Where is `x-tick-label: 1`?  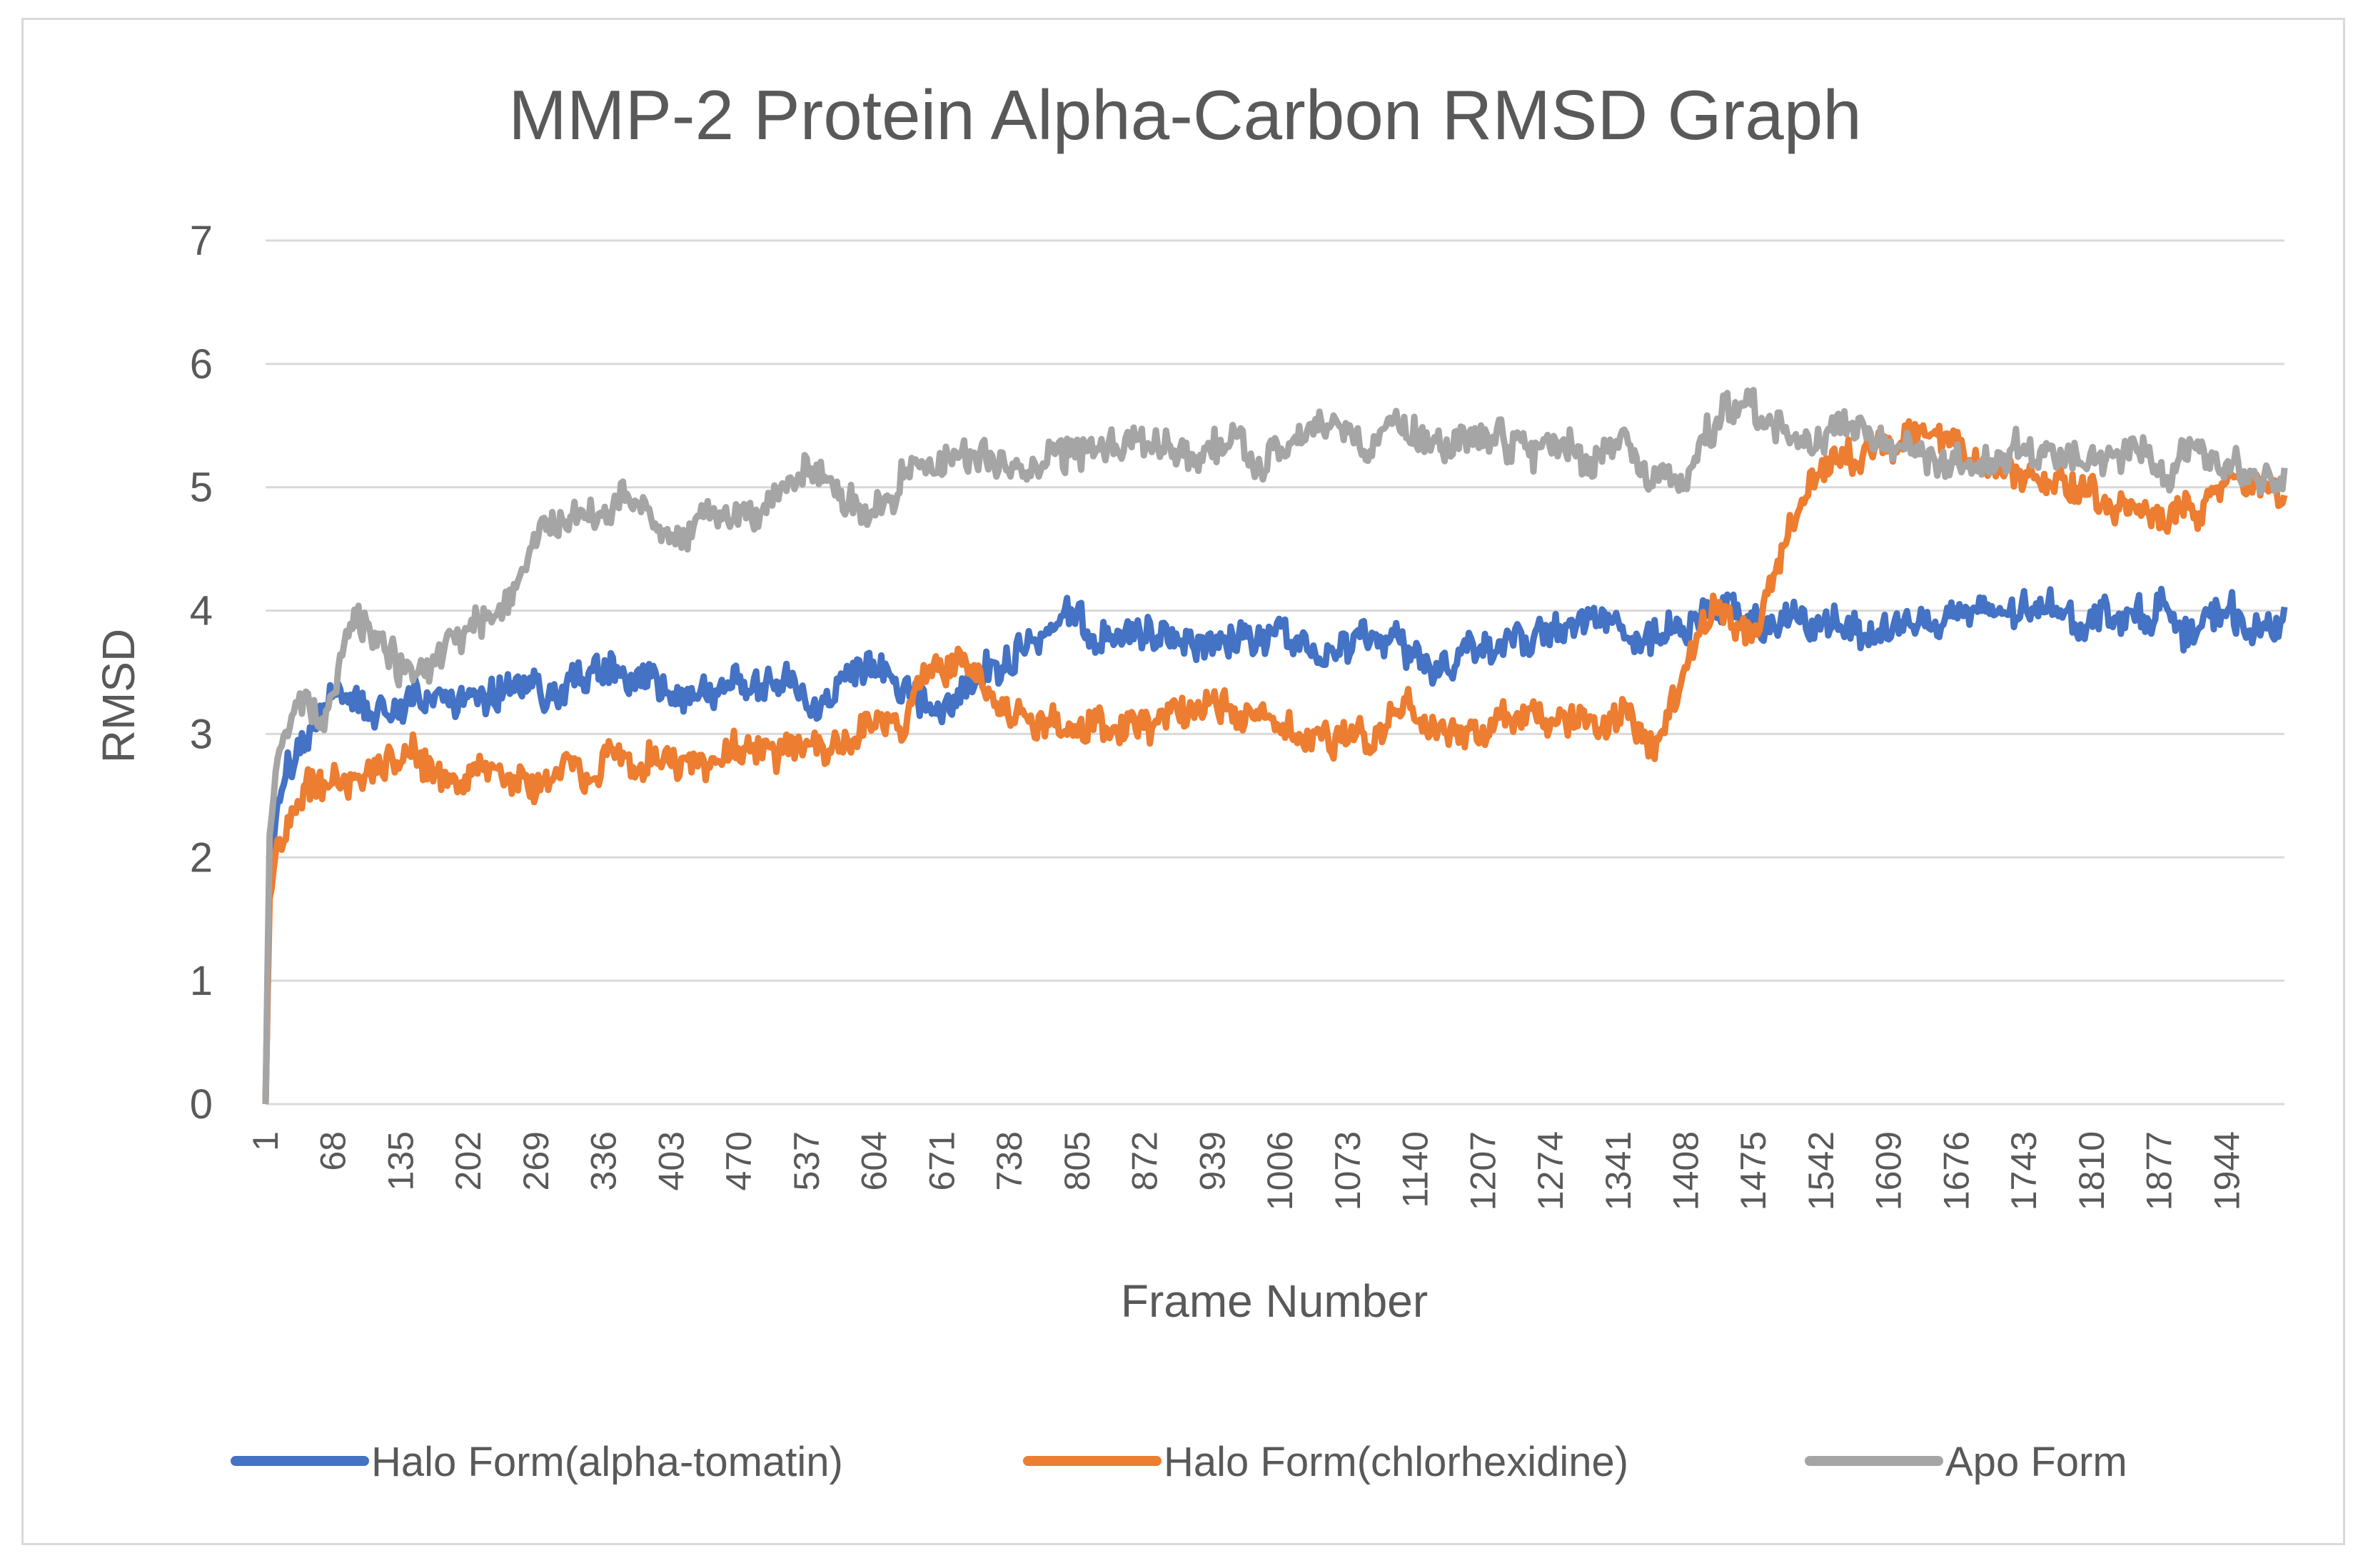 x-tick-label: 1 is located at coordinates (266, 1141).